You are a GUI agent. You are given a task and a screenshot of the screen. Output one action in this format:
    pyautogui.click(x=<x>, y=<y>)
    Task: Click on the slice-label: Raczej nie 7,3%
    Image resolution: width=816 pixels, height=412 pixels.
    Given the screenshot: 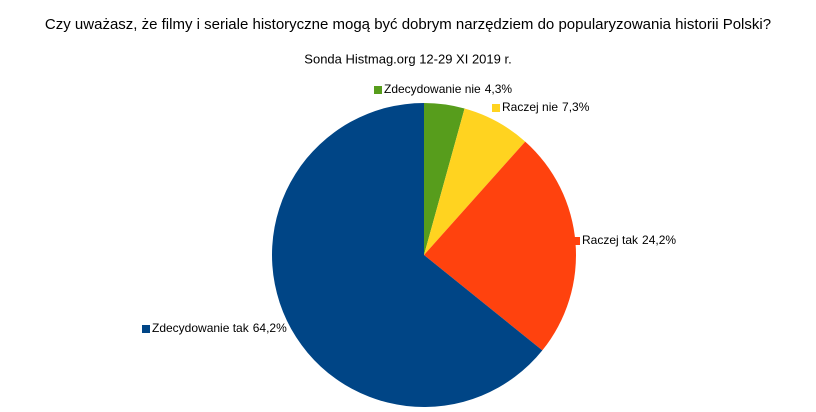 What is the action you would take?
    pyautogui.click(x=546, y=107)
    